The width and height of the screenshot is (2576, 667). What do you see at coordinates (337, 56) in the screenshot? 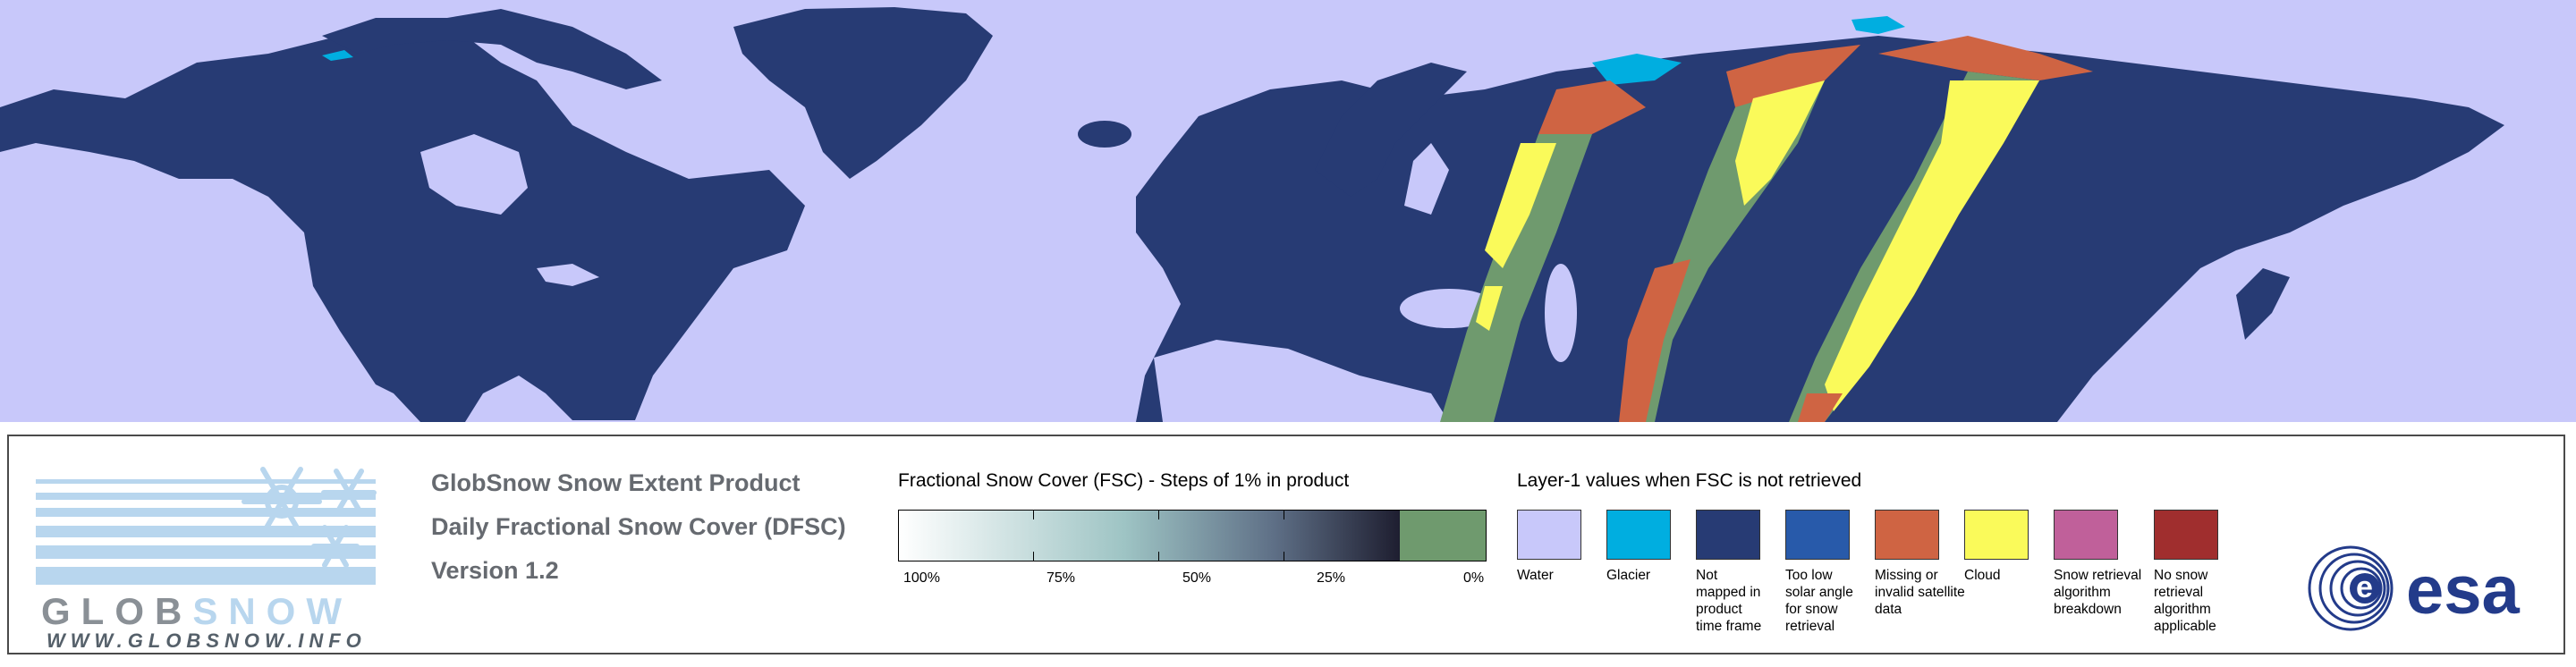
I see `glacier-canada` at bounding box center [337, 56].